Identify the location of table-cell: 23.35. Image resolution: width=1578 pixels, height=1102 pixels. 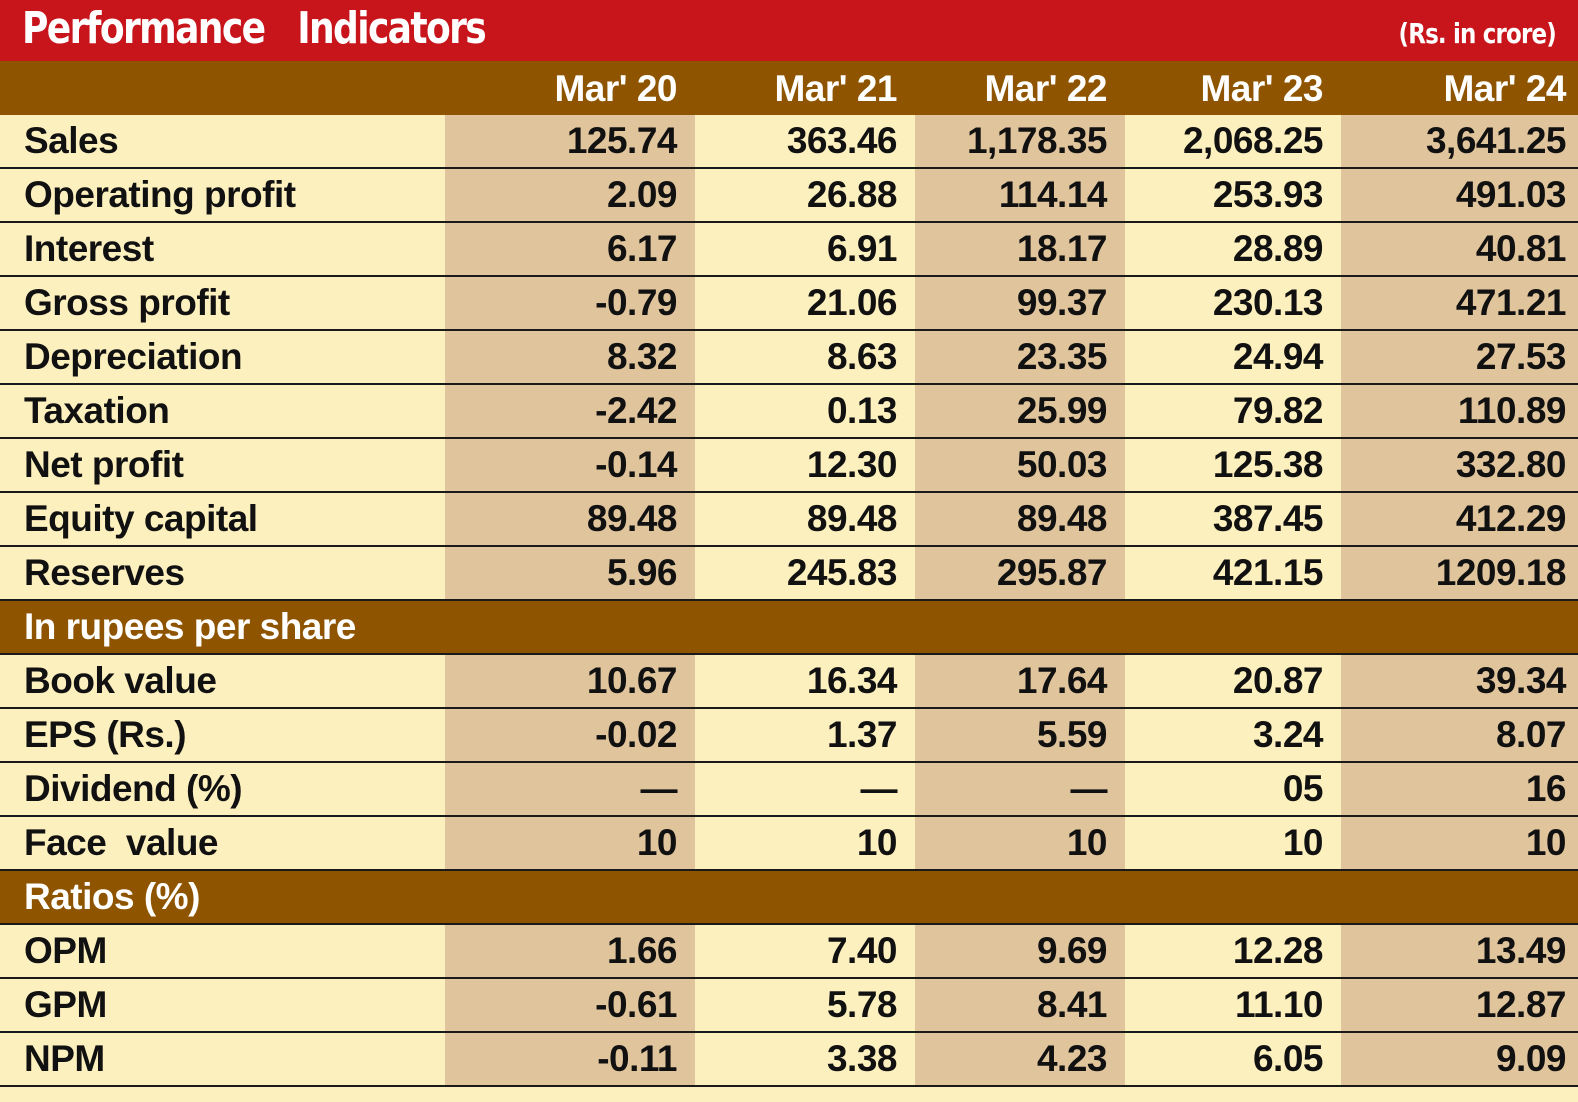
(1020, 357).